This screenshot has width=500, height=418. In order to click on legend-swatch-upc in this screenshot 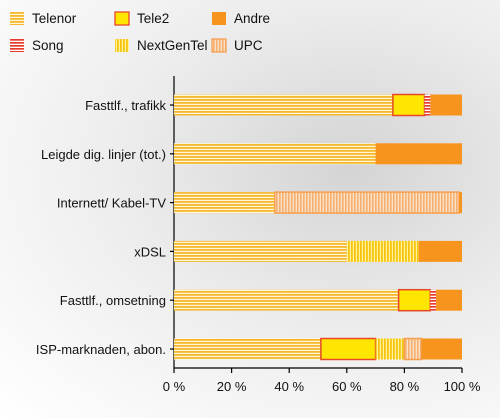, I will do `click(219, 45)`.